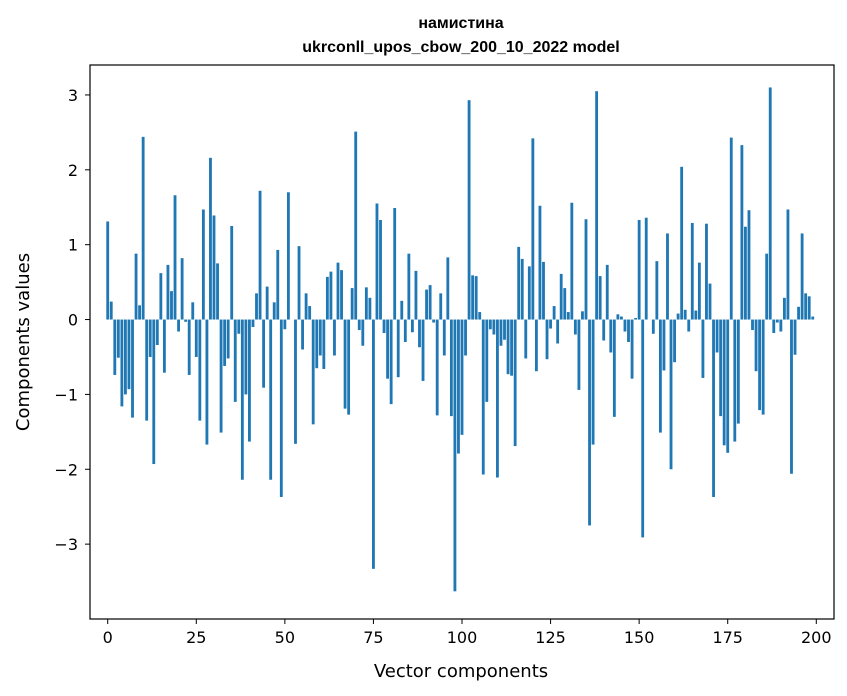 This screenshot has height=696, width=847. Describe the element at coordinates (550, 637) in the screenshot. I see `x-tick-label: 125` at that location.